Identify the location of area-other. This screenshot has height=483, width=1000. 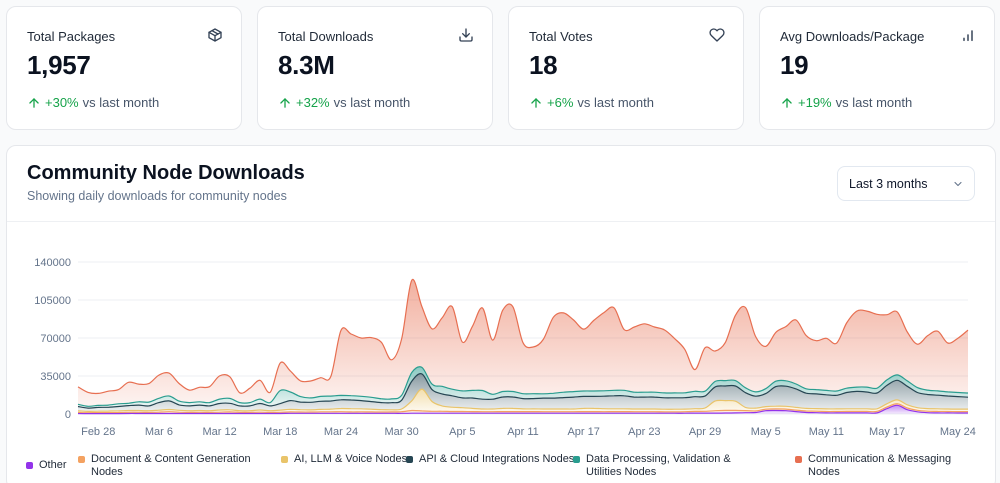
(523, 409).